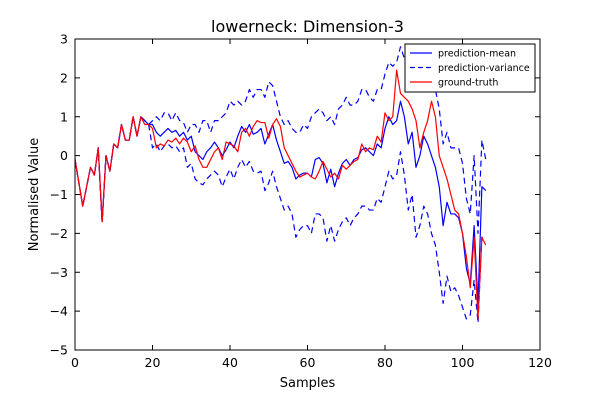  What do you see at coordinates (484, 68) in the screenshot?
I see `legend-label-prediction-variance: prediction-variance` at bounding box center [484, 68].